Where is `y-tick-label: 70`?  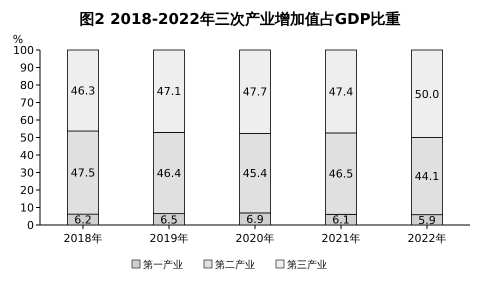
y-tick-label: 70 is located at coordinates (27, 103).